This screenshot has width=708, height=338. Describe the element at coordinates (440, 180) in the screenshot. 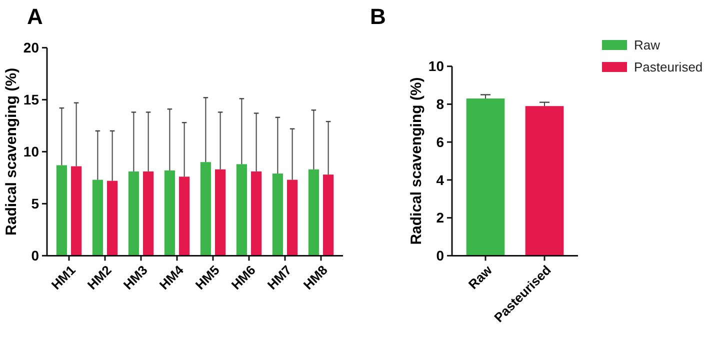

I see `y-tick-label: 4` at that location.